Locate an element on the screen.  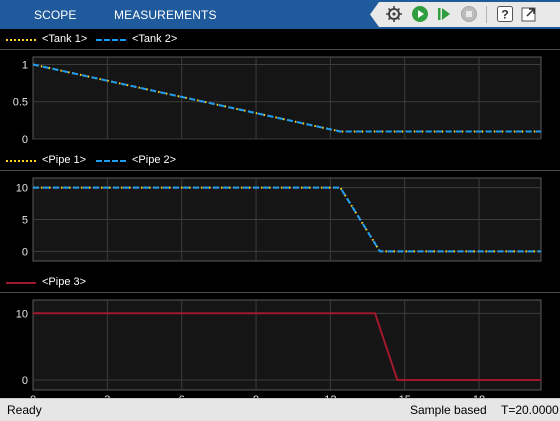
quick-access-toolbar: ? is located at coordinates (465, 14).